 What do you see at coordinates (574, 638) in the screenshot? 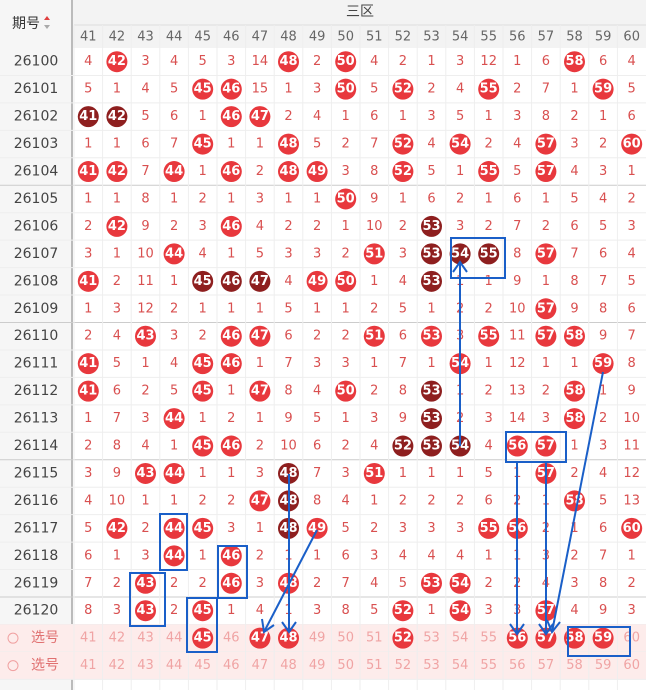
I see `ball-number: 58` at bounding box center [574, 638].